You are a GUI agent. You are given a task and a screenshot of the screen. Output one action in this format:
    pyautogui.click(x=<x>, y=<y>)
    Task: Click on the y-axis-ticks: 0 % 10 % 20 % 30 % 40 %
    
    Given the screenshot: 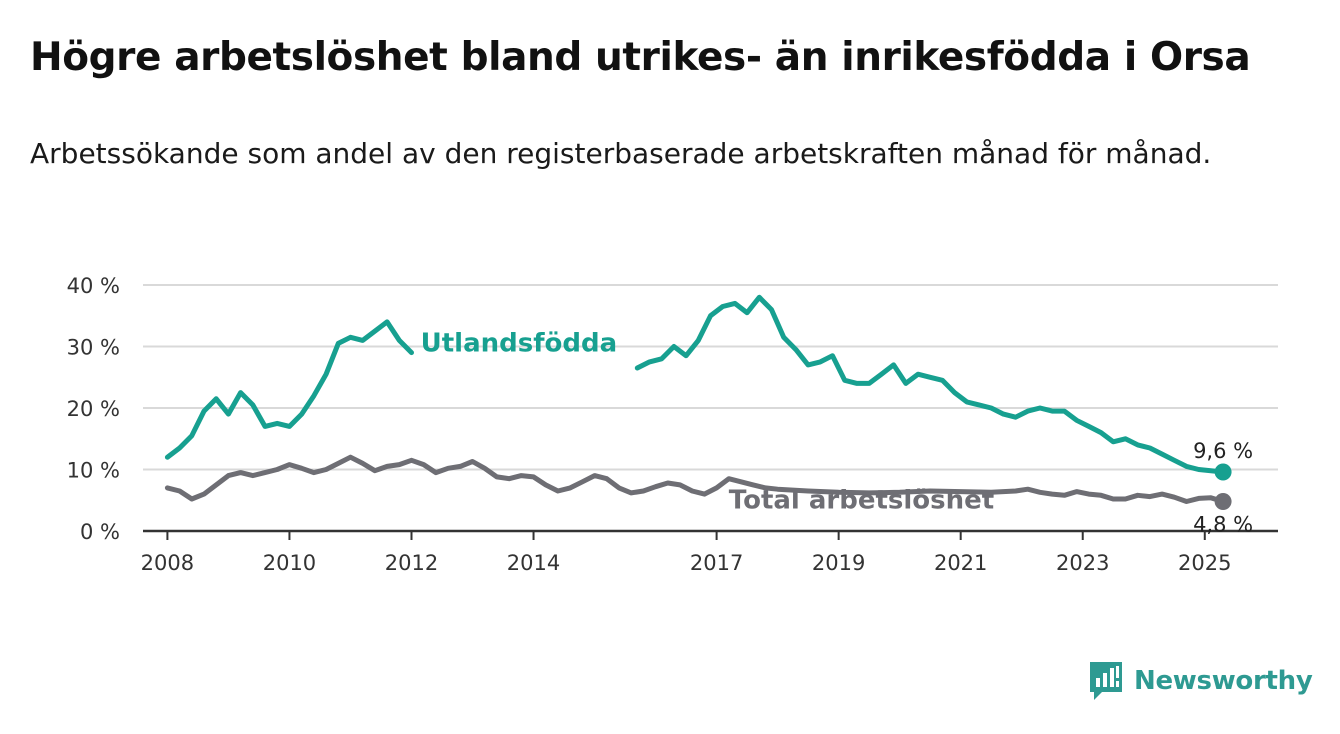 What is the action you would take?
    pyautogui.click(x=93, y=409)
    